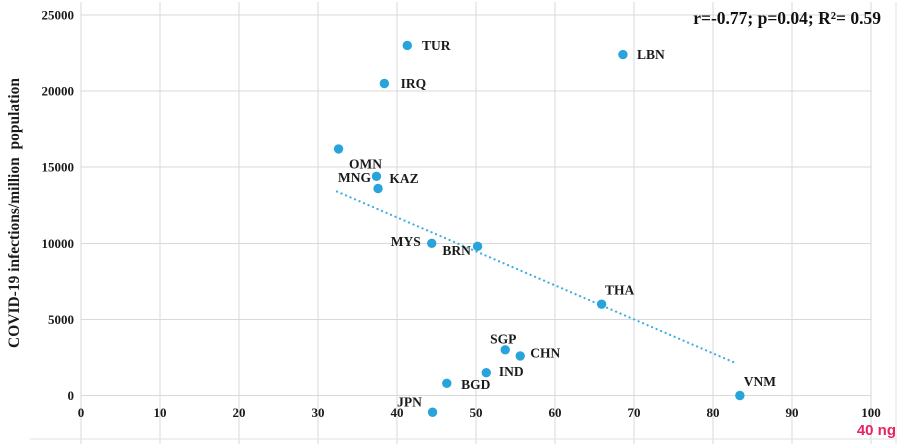  What do you see at coordinates (876, 430) in the screenshot?
I see `x-axis-unit-note: 40 ng` at bounding box center [876, 430].